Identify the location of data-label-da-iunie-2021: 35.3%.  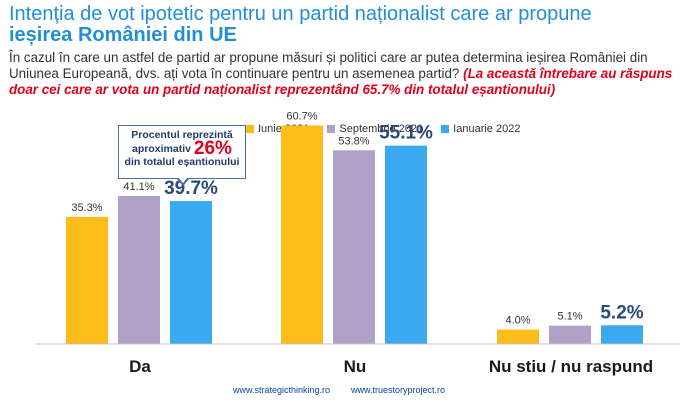
(86, 208).